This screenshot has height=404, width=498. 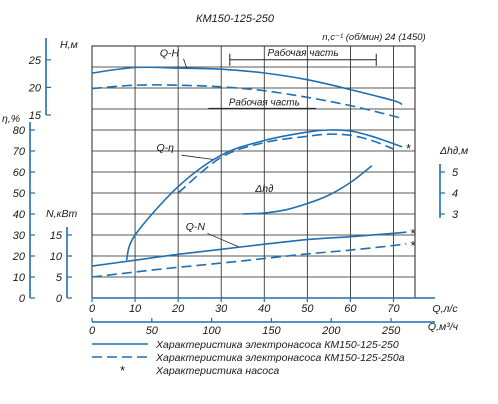 I want to click on x-tick-label-ls-5: 50, so click(x=307, y=309).